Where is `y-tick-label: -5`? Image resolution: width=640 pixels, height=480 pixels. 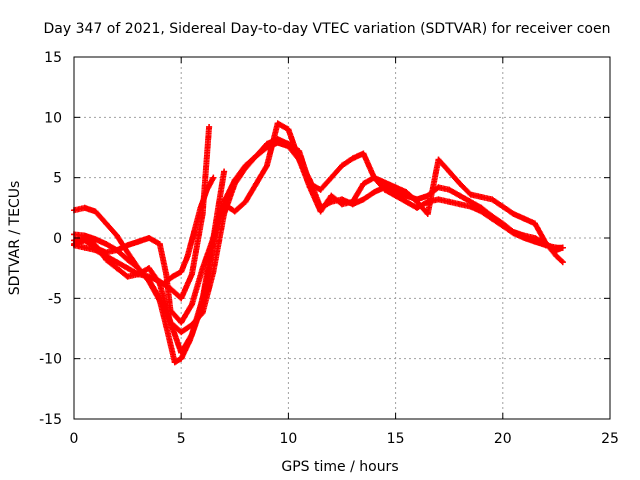
y-tick-label: -5 is located at coordinates (55, 299).